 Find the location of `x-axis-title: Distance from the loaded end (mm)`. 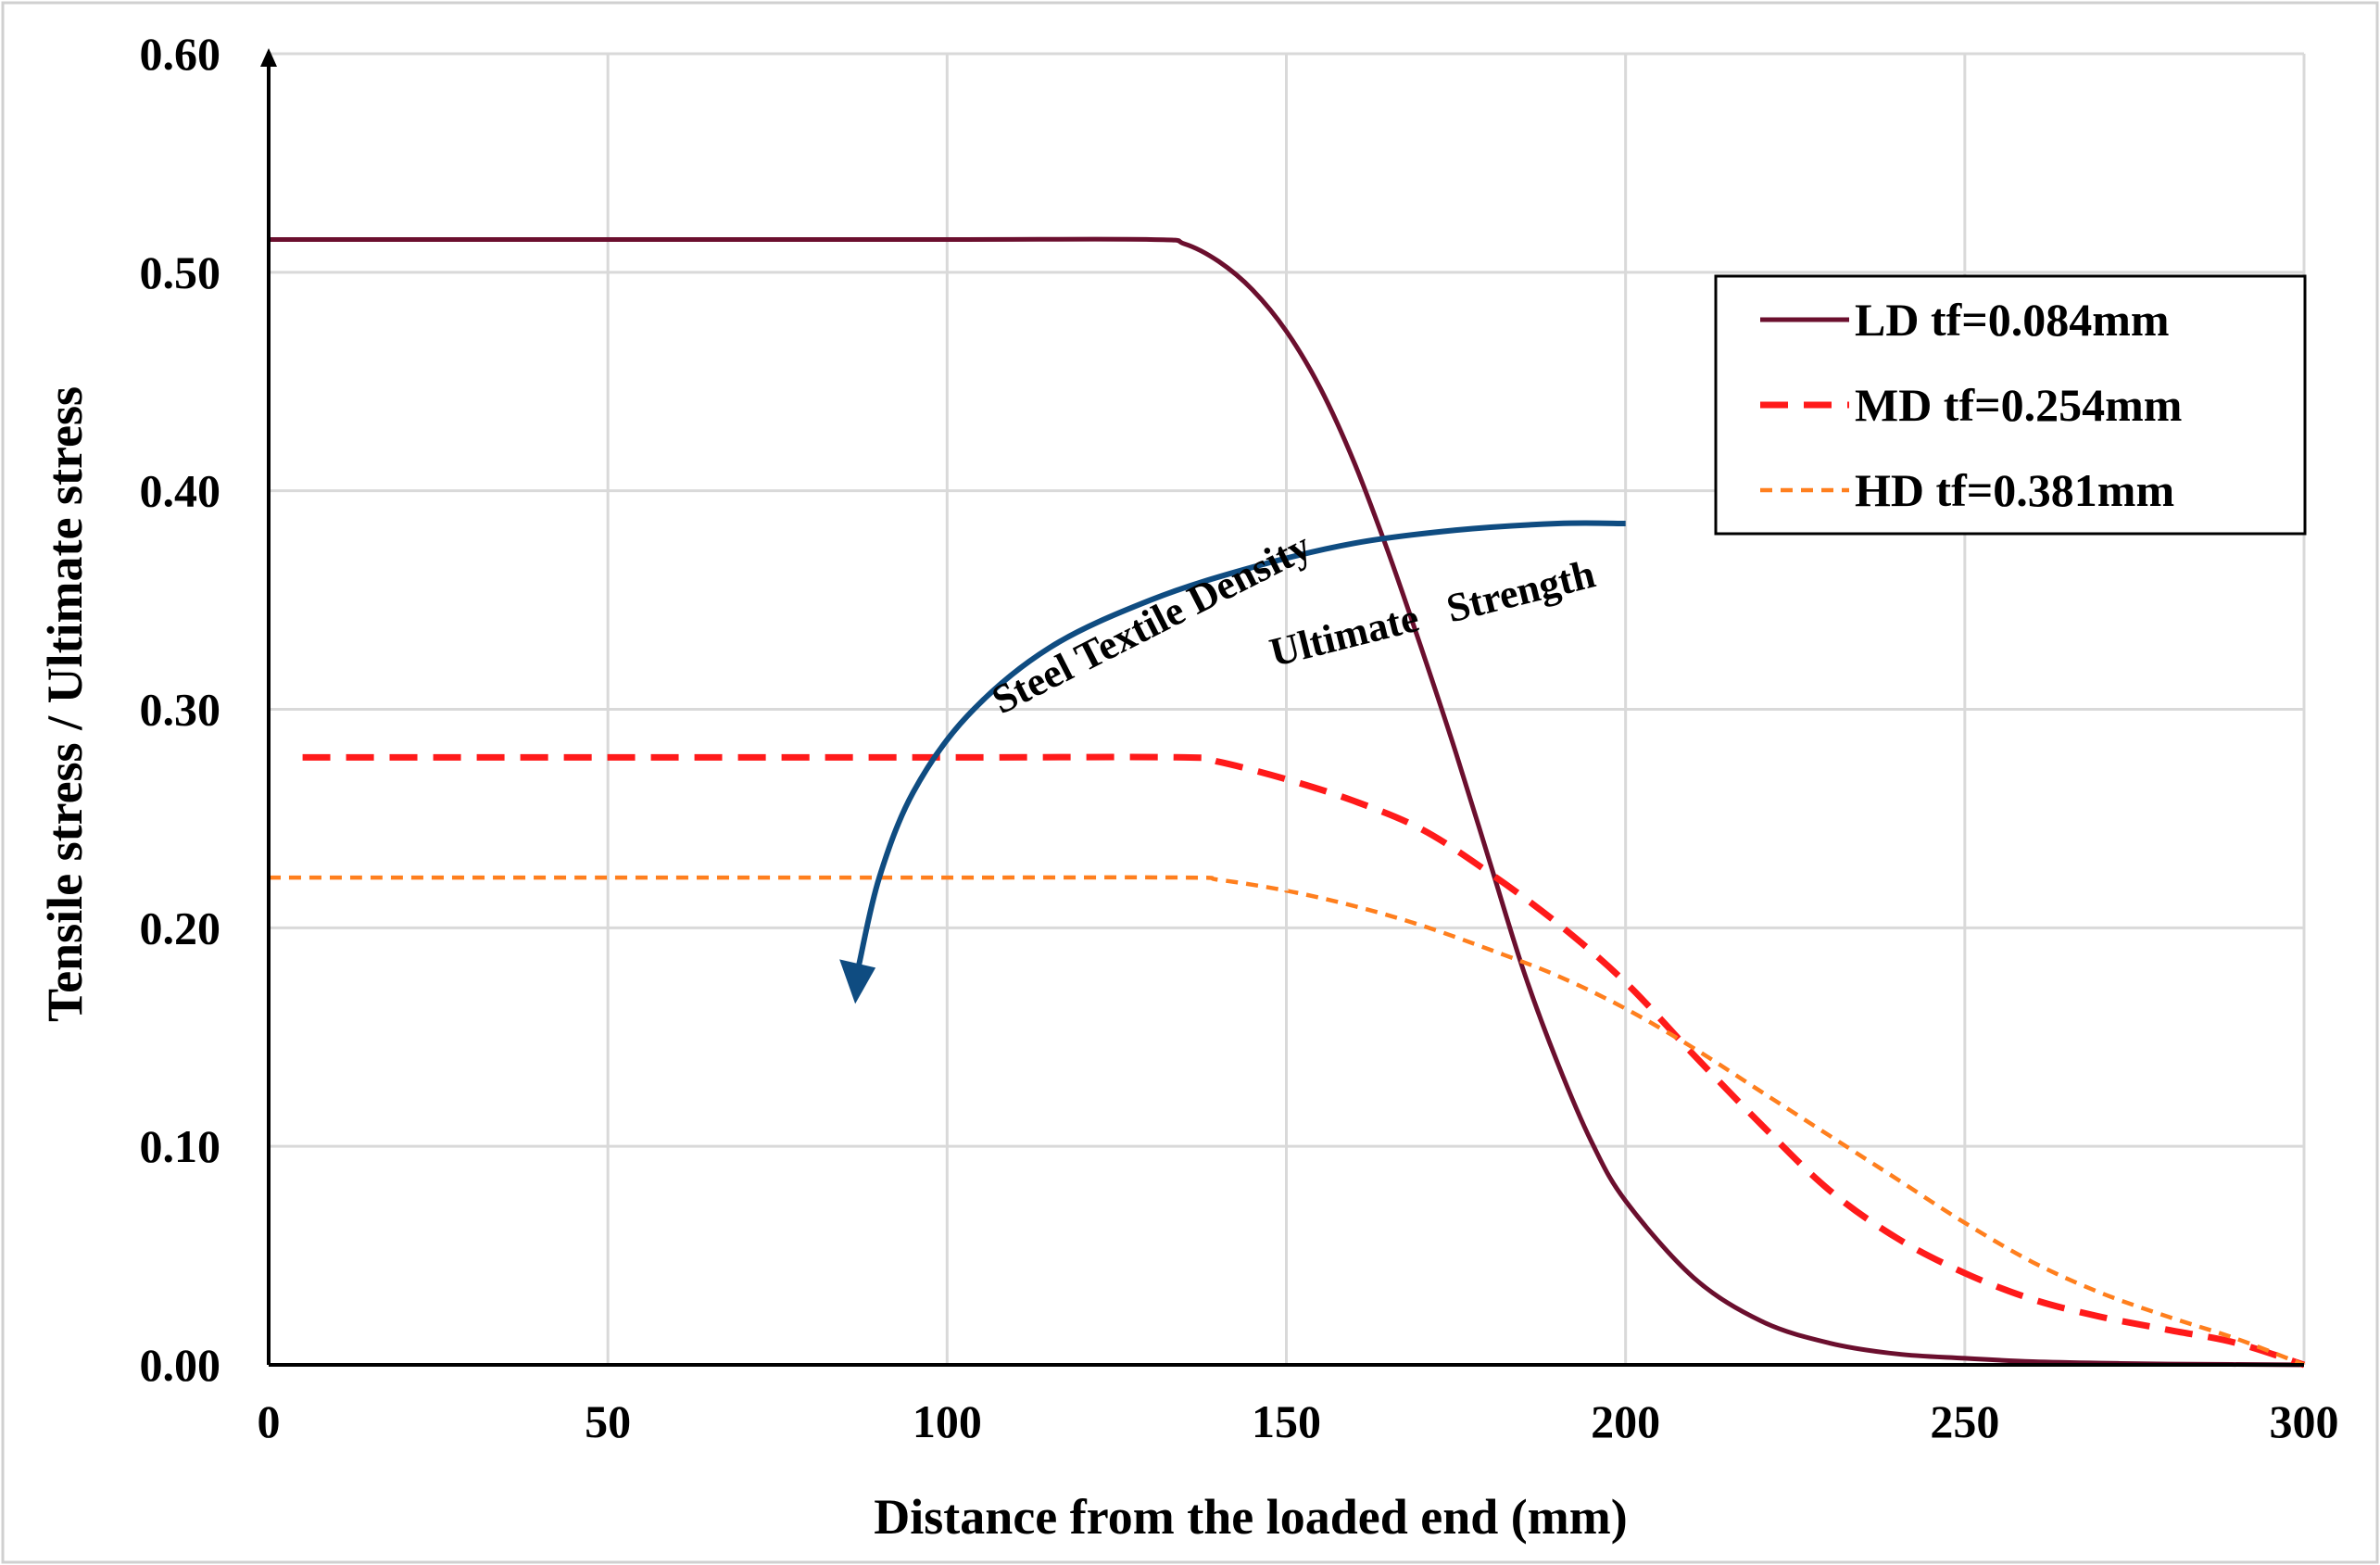

x-axis-title: Distance from the loaded end (mm) is located at coordinates (1250, 1517).